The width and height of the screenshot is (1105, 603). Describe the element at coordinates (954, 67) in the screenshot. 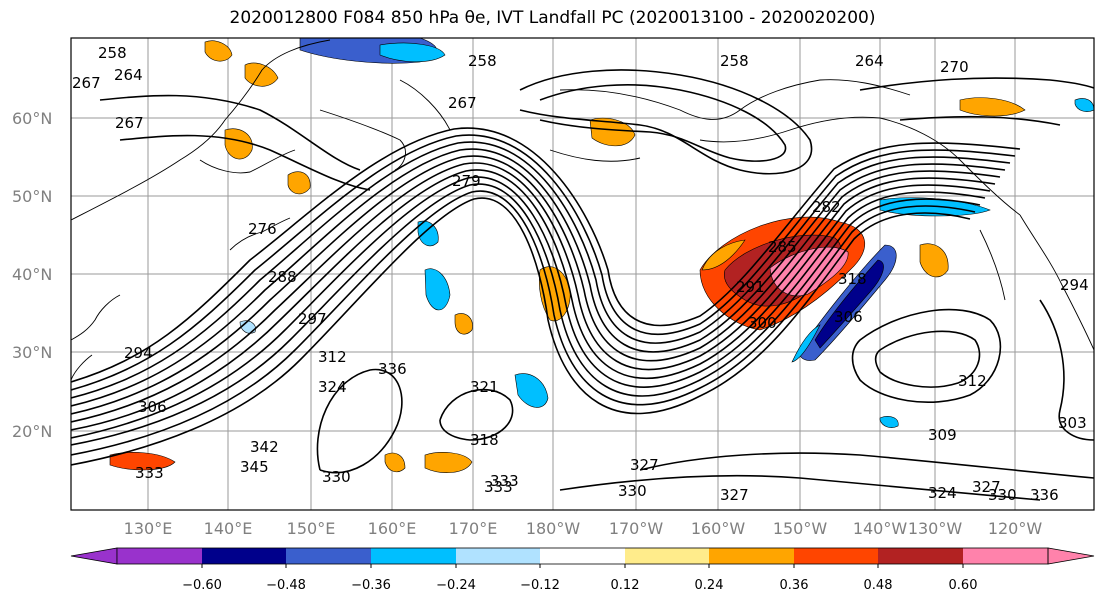

I see `contour-label: 270` at that location.